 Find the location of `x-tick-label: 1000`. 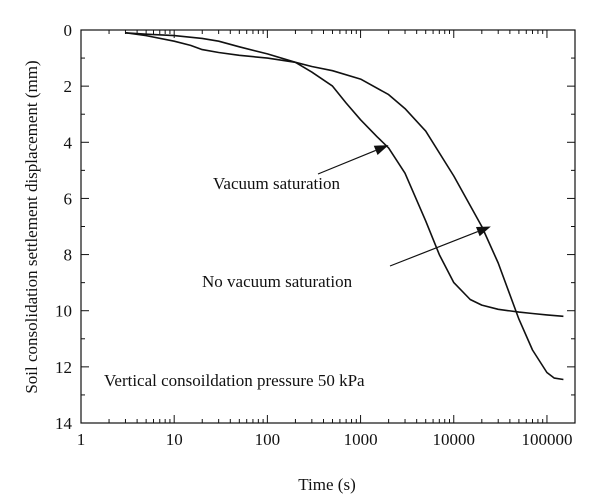

x-tick-label: 1000 is located at coordinates (361, 439).